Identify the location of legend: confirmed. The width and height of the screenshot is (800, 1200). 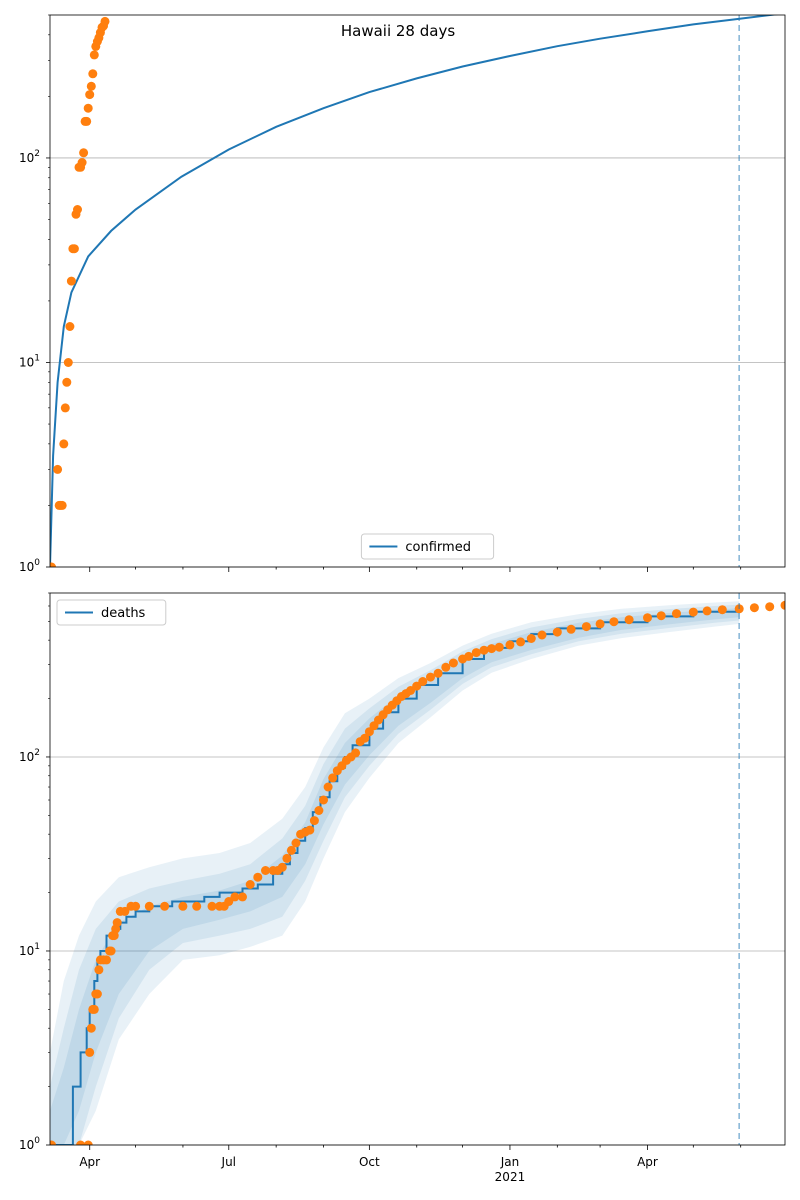
(427, 546).